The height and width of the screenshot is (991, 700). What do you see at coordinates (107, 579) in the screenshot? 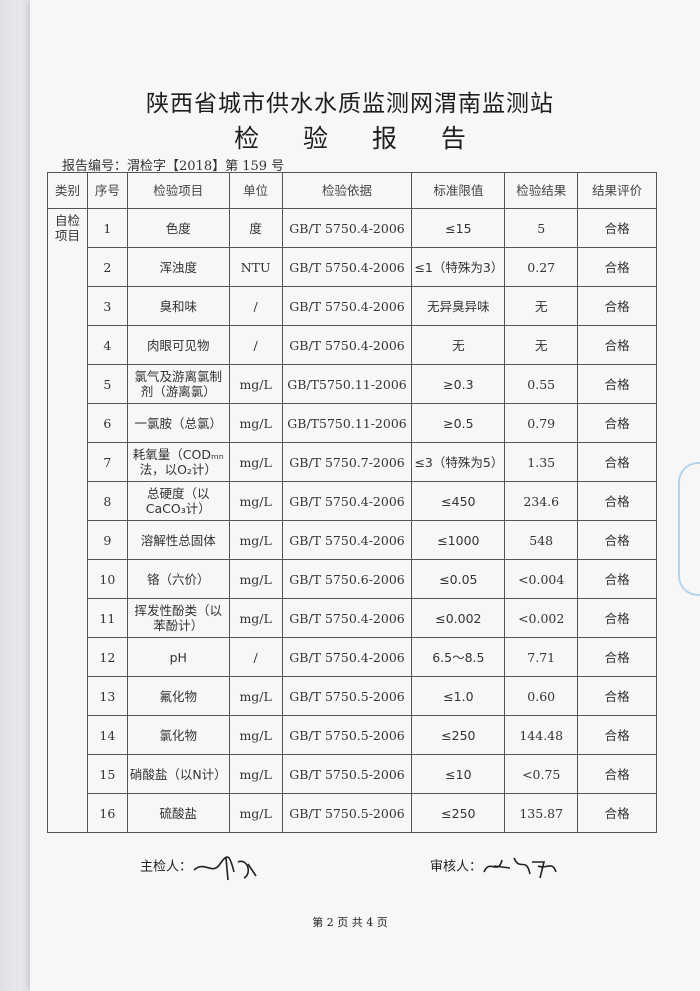
I see `table-cell: 10` at bounding box center [107, 579].